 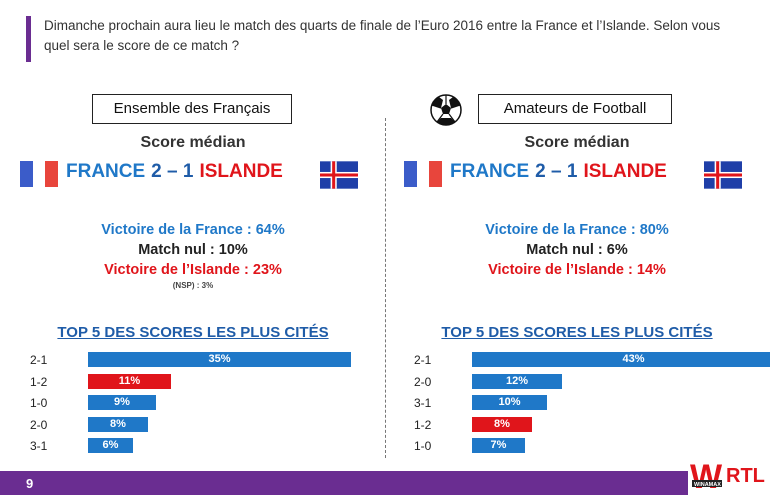 I want to click on stat-draw: Match nul : 10%, so click(x=193, y=250).